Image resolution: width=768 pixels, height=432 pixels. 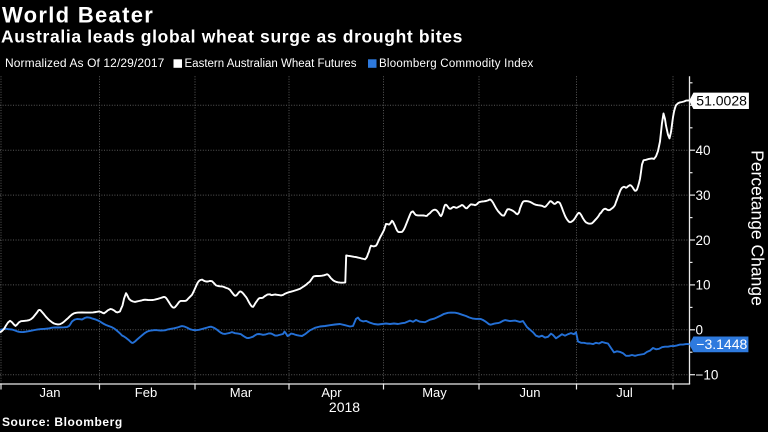 I want to click on svg-text: Mar, so click(x=241, y=392).